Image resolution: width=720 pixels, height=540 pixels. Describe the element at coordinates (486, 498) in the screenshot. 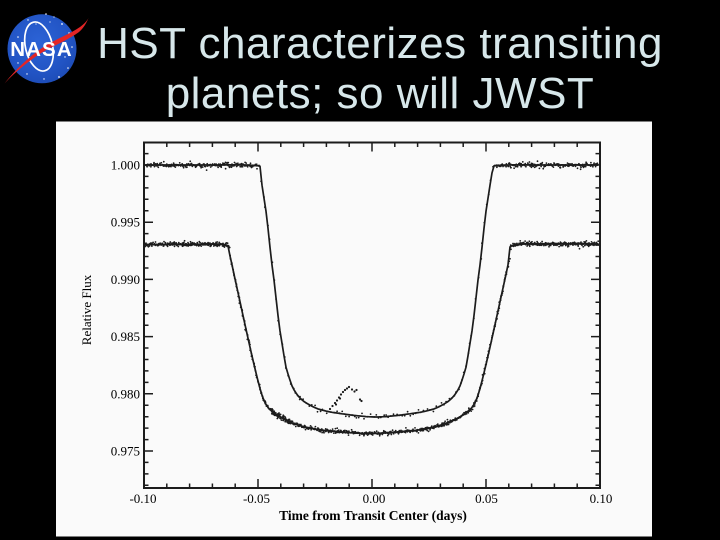

I see `svg-text: 0.05` at that location.